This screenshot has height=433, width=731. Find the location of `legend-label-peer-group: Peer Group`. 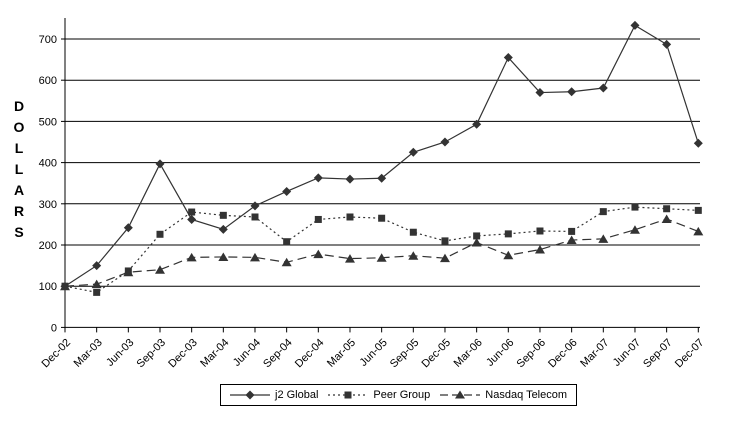

legend-label-peer-group: Peer Group is located at coordinates (402, 395).